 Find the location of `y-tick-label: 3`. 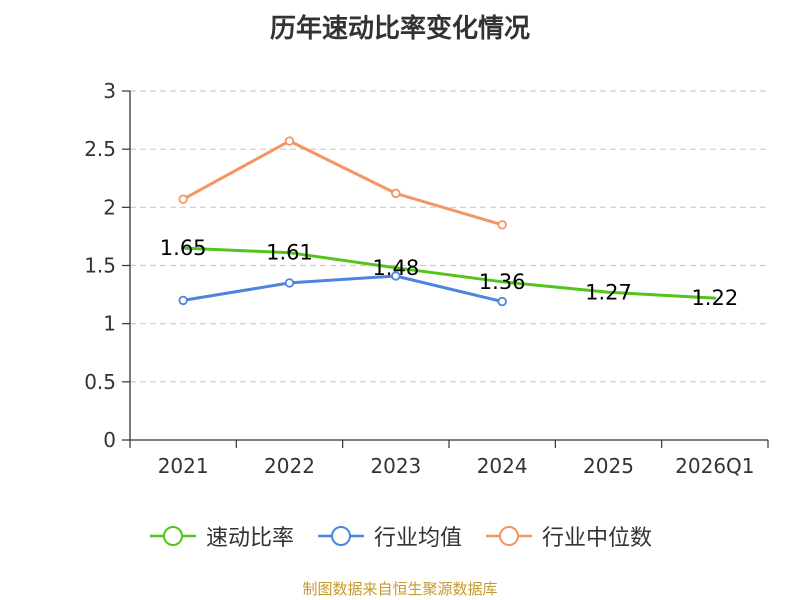

y-tick-label: 3 is located at coordinates (109, 91).